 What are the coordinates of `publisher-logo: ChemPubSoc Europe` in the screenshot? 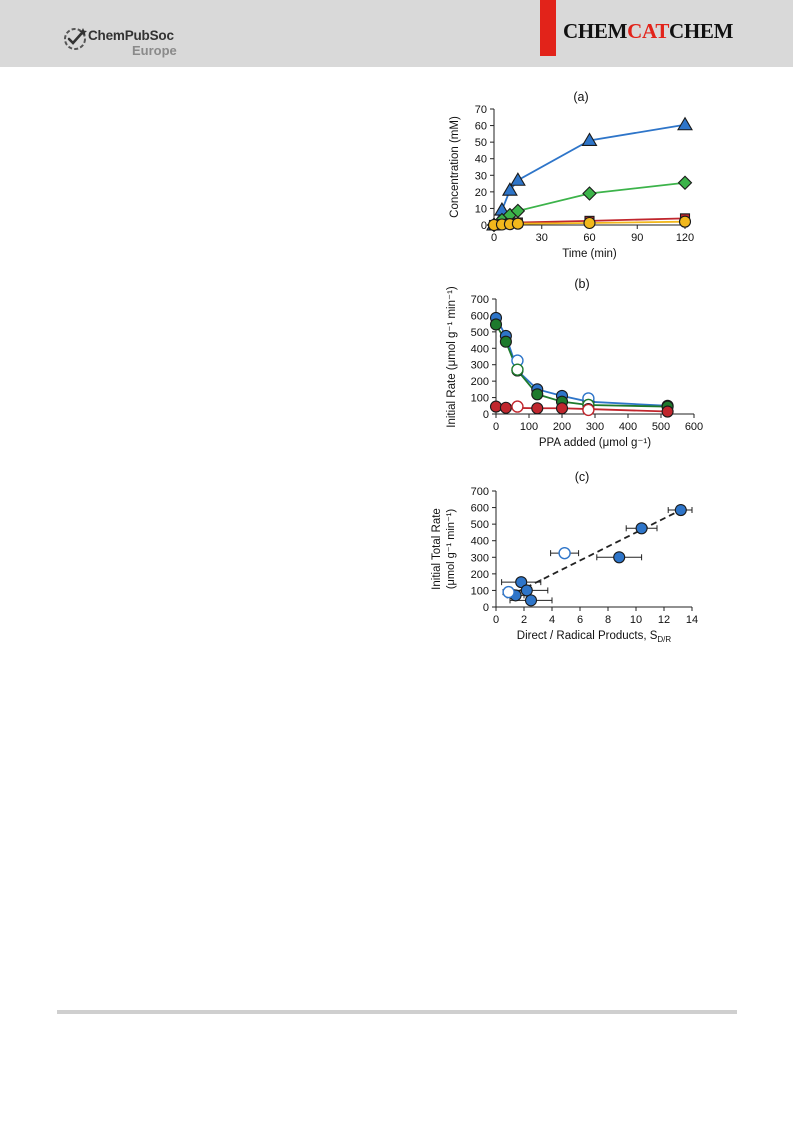 It's located at (127, 42).